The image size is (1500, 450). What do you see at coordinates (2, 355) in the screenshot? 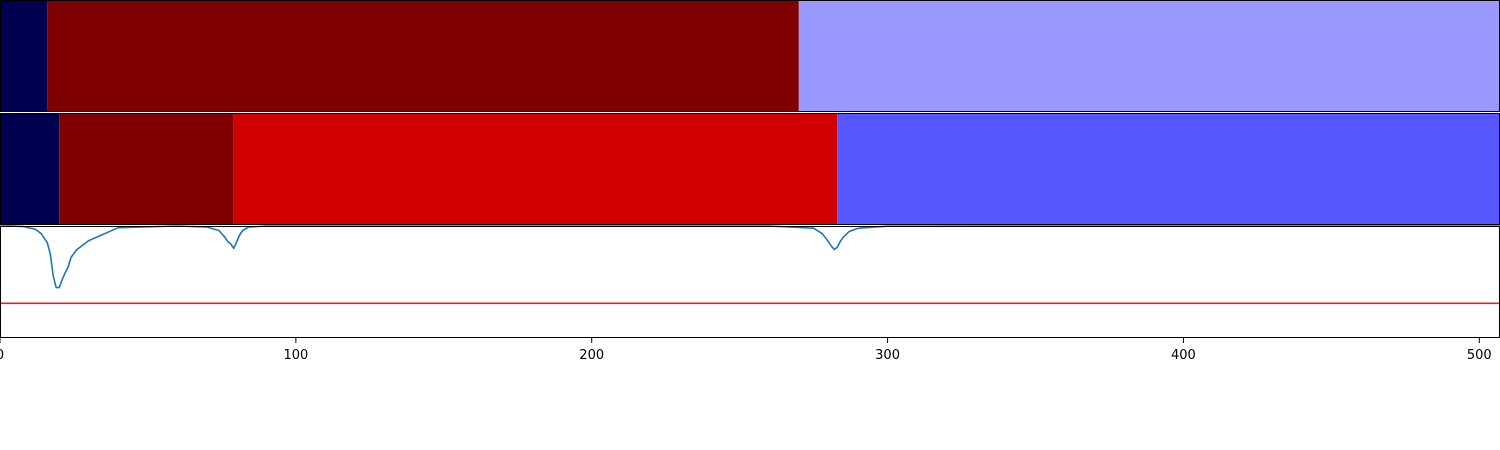
I see `x-tick-label: 0` at bounding box center [2, 355].